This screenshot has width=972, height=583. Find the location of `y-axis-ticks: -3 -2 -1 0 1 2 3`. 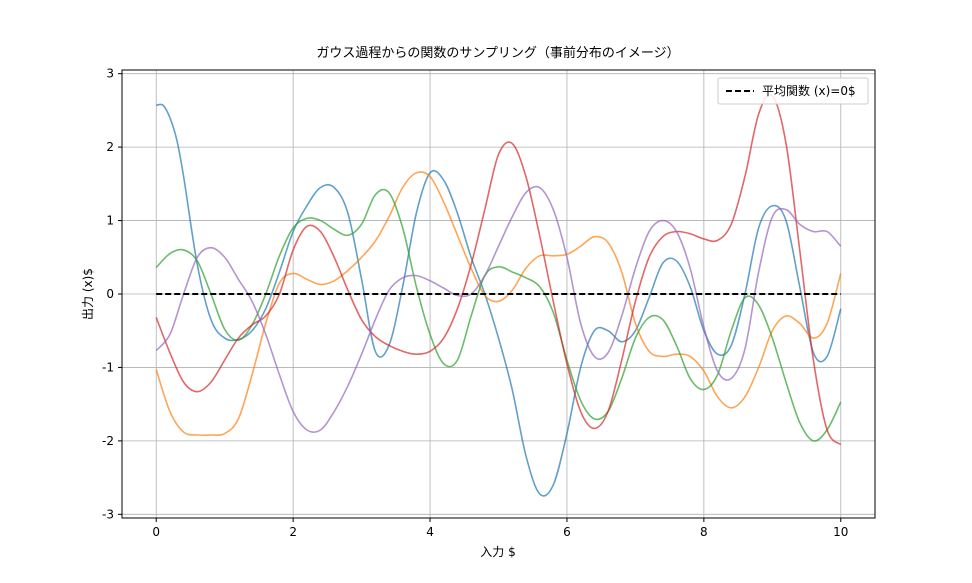

y-axis-ticks: -3 -2 -1 0 1 2 3 is located at coordinates (112, 294).